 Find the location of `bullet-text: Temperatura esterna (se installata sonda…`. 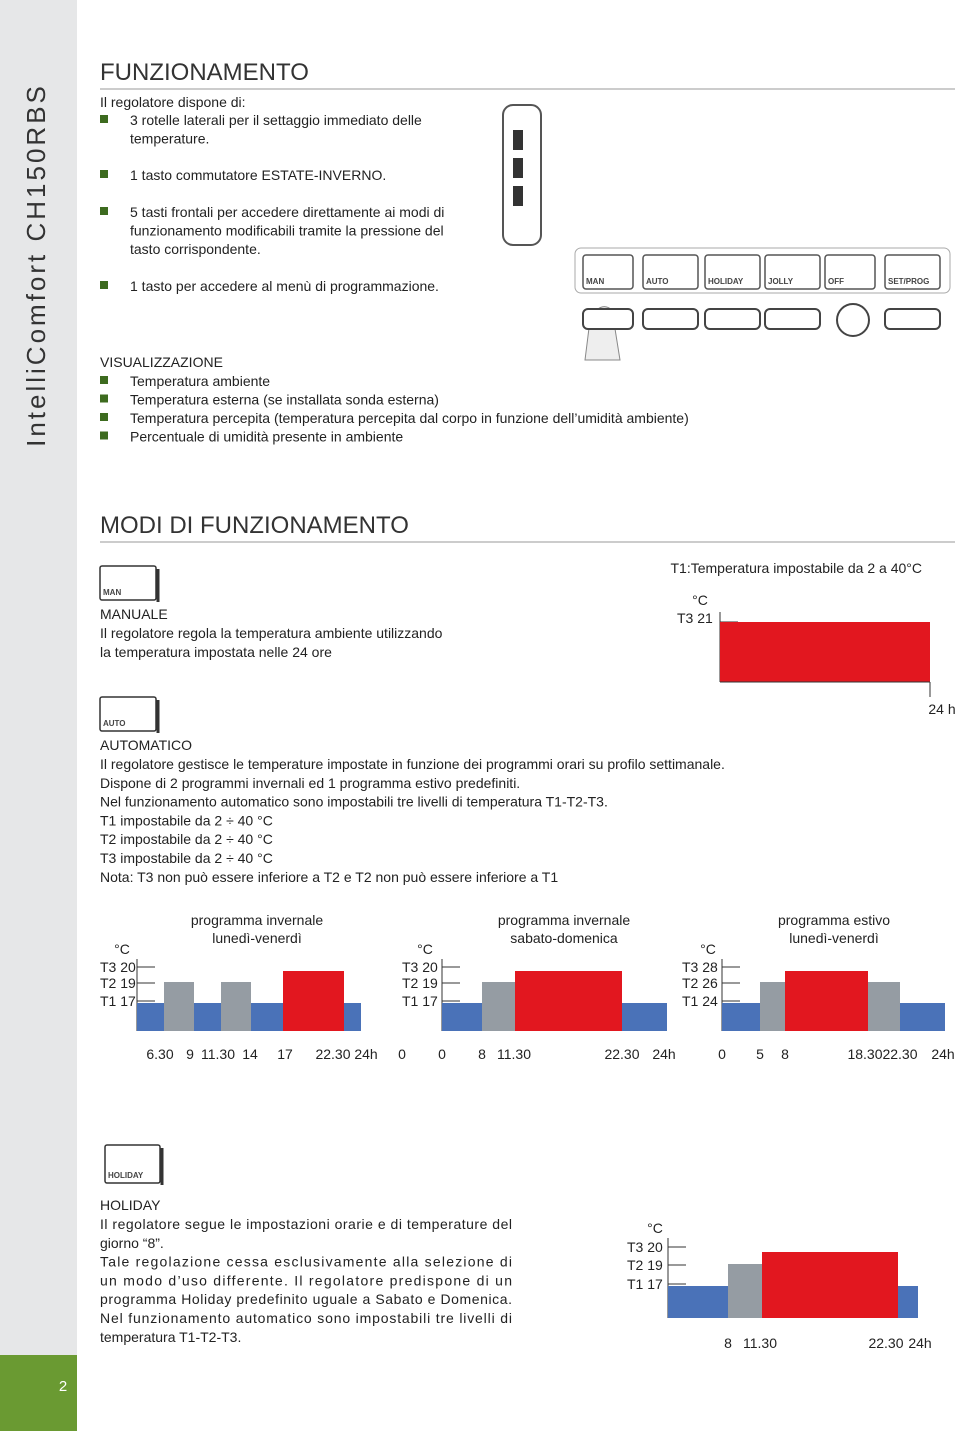

bullet-text: Temperatura esterna (se installata sonda… is located at coordinates (284, 400).